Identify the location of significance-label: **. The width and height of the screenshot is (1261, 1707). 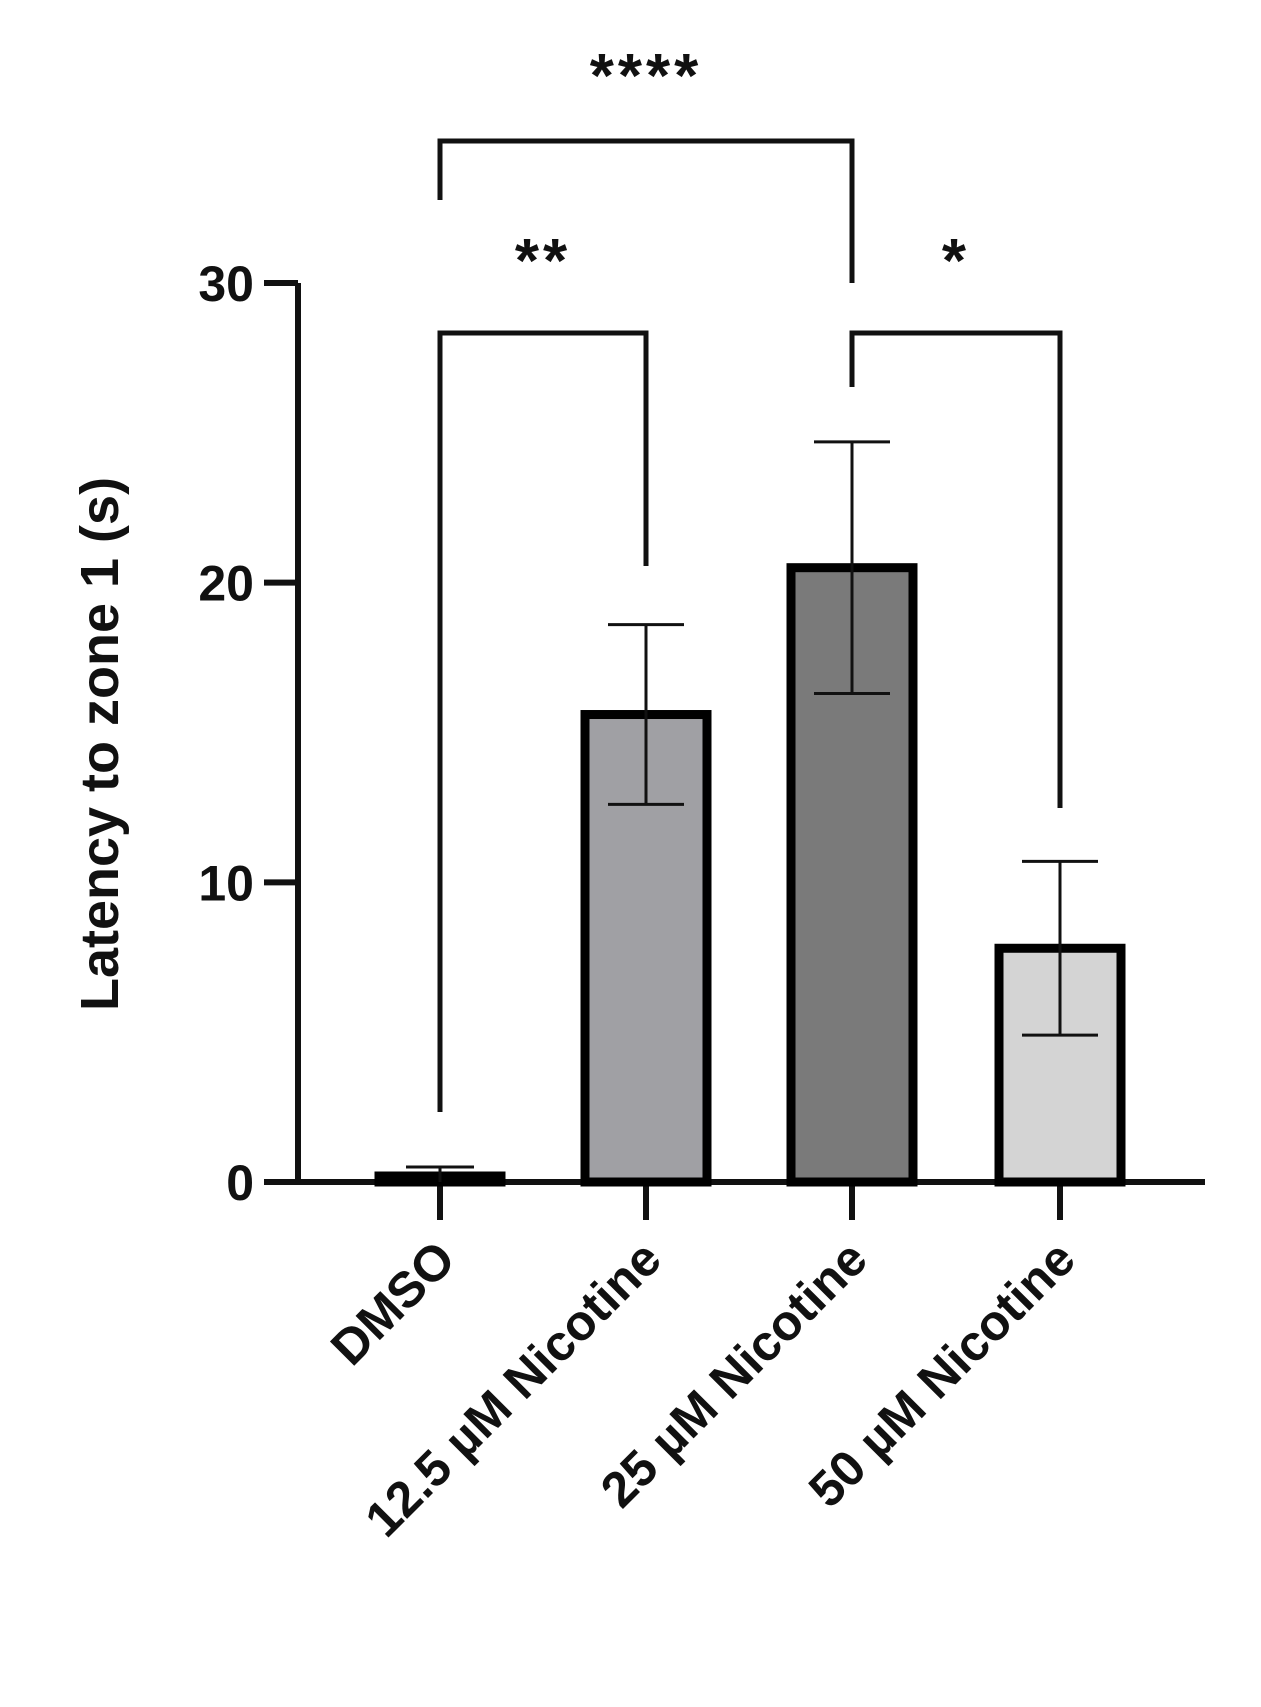
(543, 261).